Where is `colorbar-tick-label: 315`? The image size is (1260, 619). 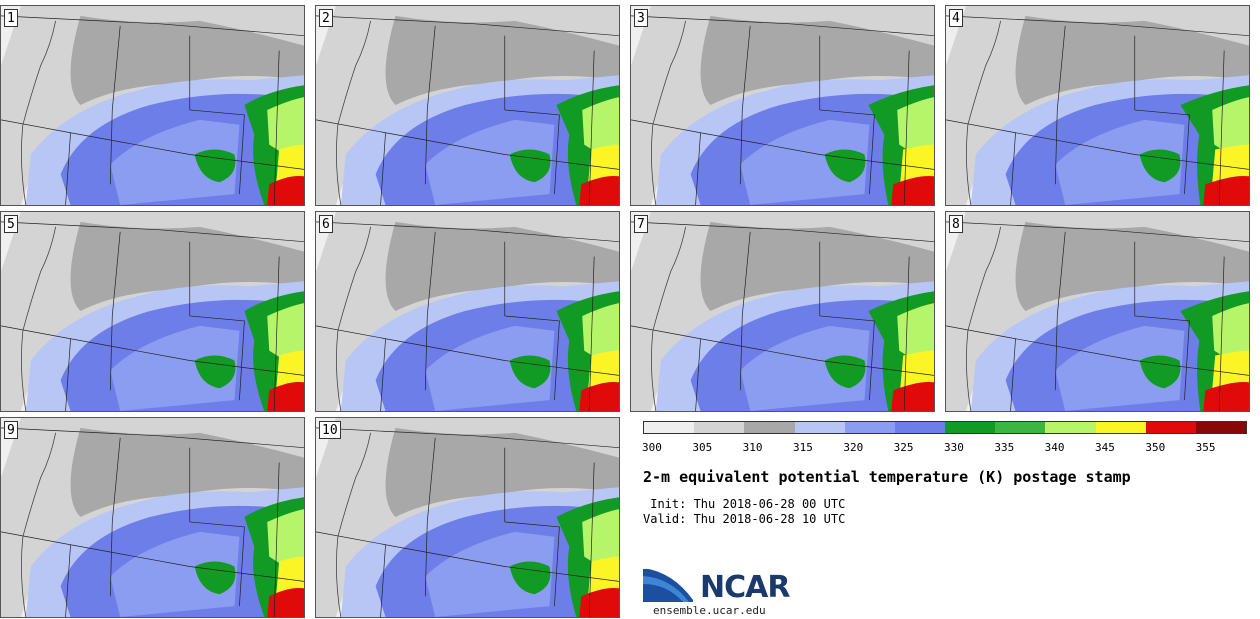
colorbar-tick-label: 315 is located at coordinates (803, 447).